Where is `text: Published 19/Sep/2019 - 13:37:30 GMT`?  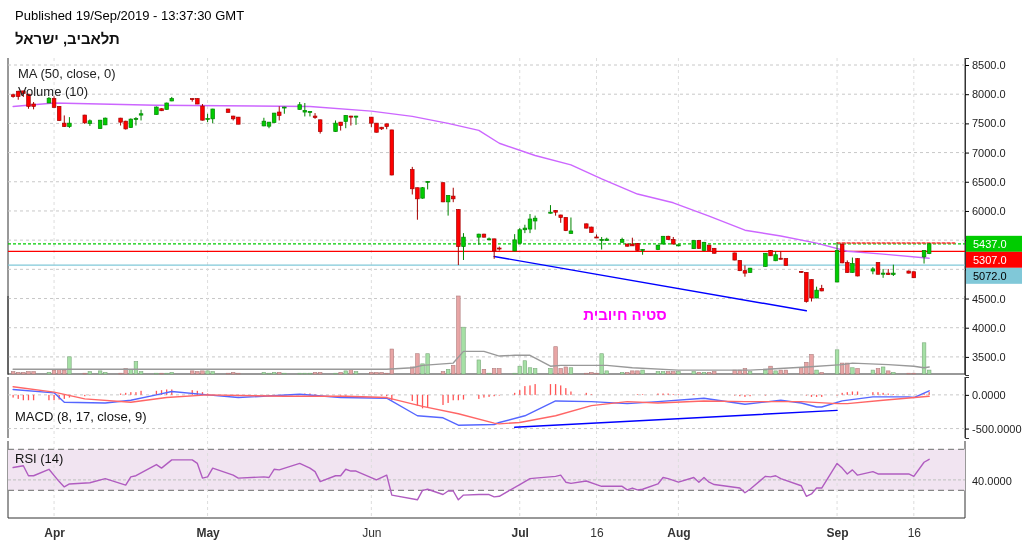
text: Published 19/Sep/2019 - 13:37:30 GMT is located at coordinates (130, 15).